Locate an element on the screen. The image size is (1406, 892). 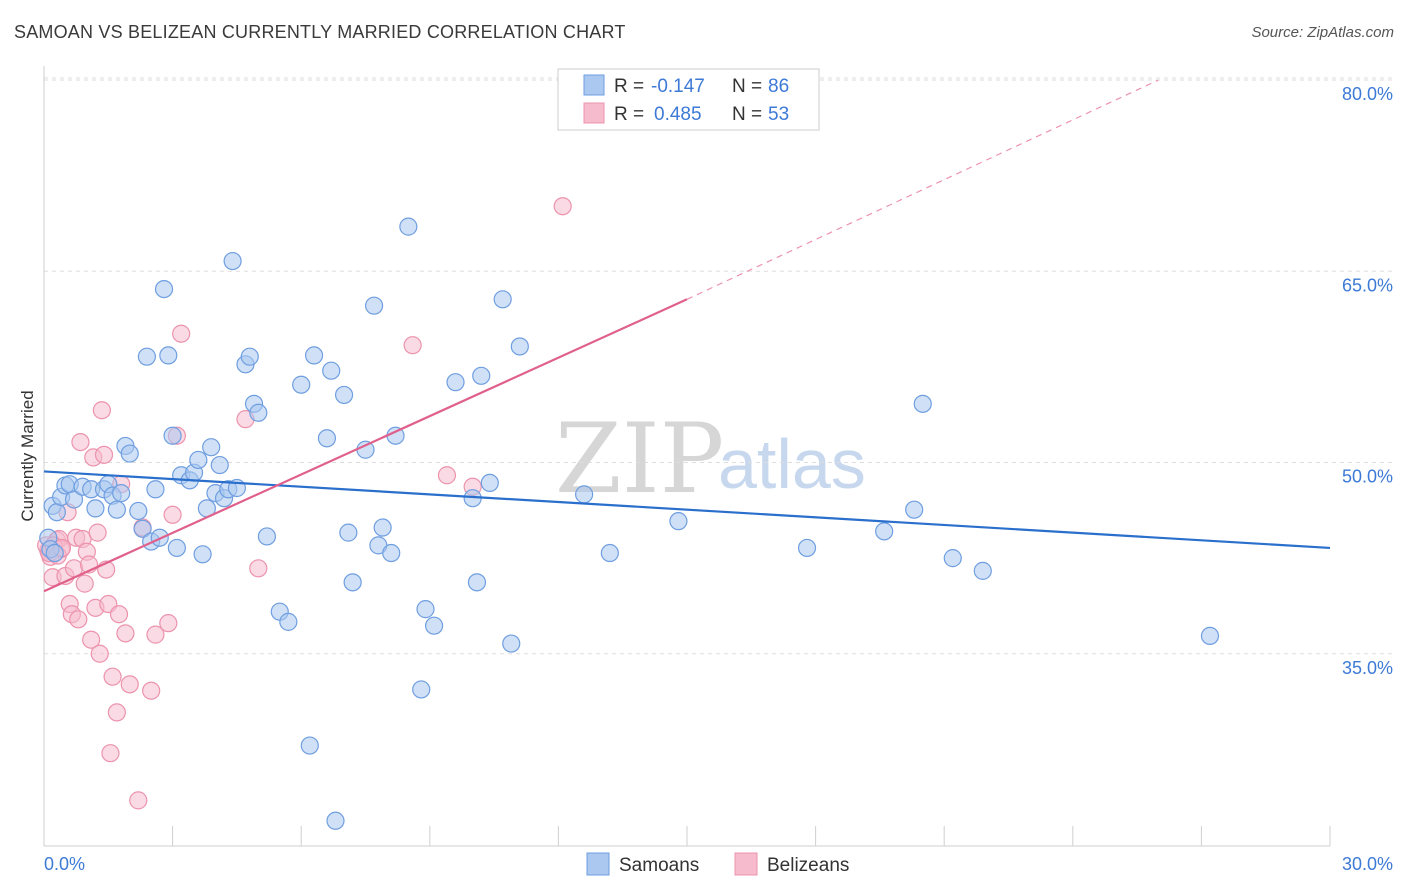
y-tick-label-0: 35.0% is located at coordinates (1367, 668).